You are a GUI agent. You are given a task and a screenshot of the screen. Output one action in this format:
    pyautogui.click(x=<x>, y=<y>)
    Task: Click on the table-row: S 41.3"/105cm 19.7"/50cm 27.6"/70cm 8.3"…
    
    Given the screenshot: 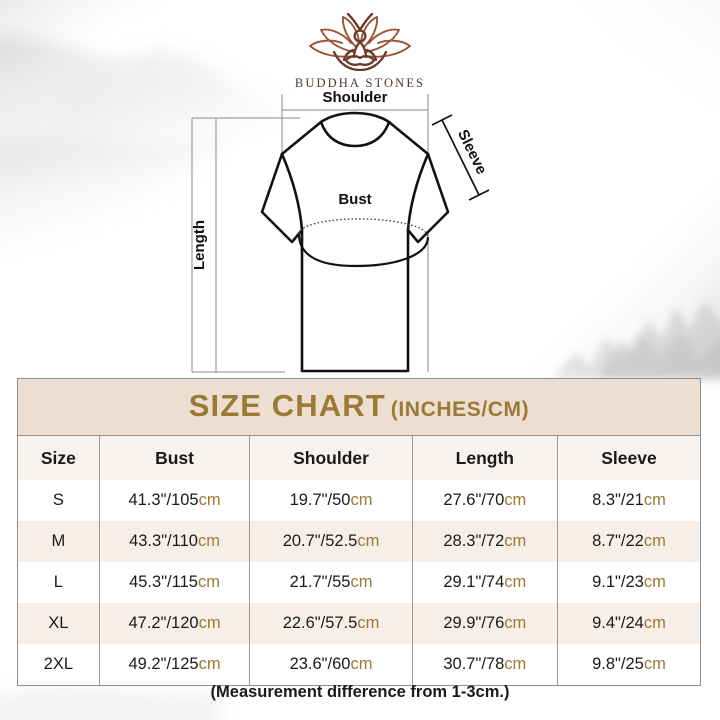 What is the action you would take?
    pyautogui.click(x=359, y=500)
    